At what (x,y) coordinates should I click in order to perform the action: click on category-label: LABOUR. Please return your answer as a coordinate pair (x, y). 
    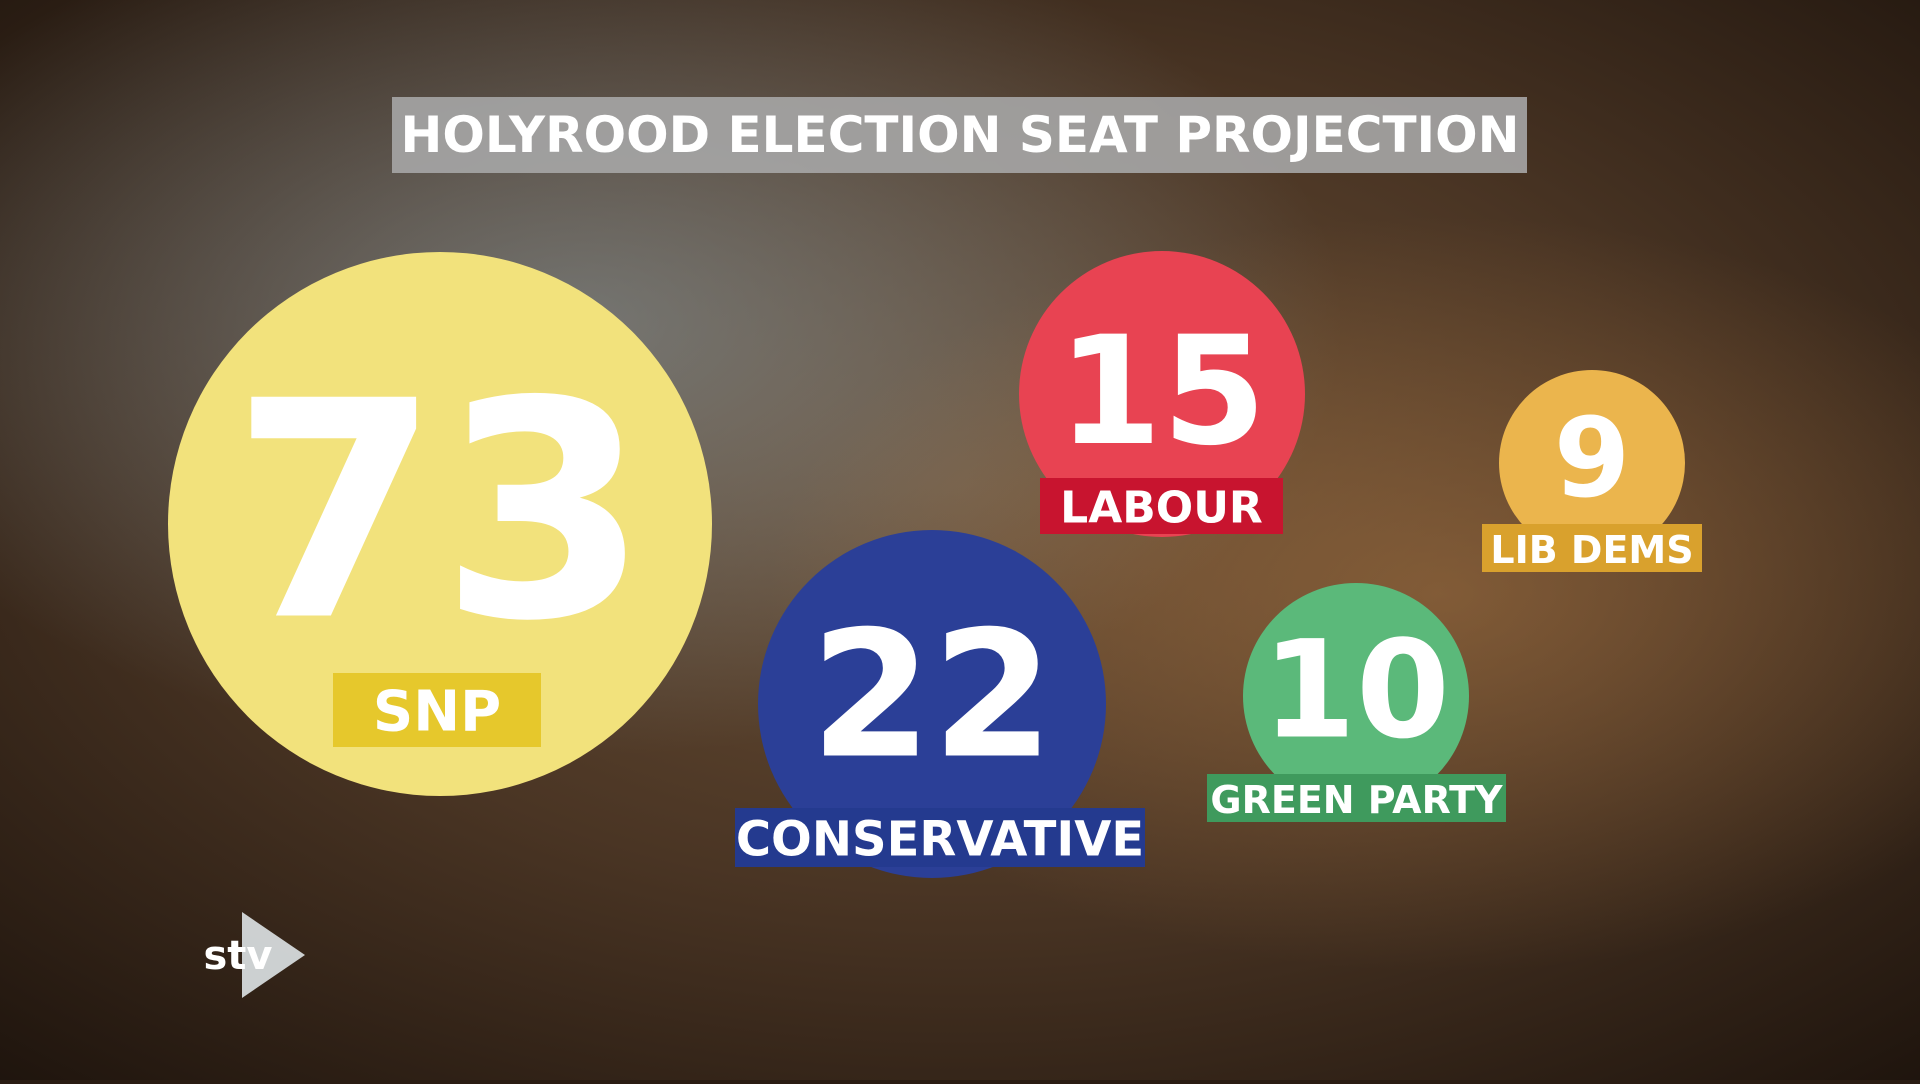
    Looking at the image, I should click on (1161, 508).